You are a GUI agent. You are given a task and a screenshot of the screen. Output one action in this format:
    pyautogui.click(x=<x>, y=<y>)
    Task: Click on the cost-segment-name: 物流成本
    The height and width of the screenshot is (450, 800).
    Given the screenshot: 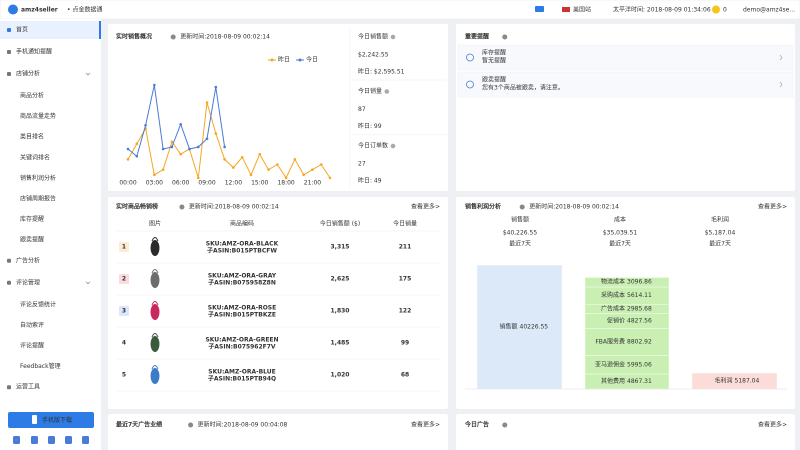 What is the action you would take?
    pyautogui.click(x=613, y=282)
    